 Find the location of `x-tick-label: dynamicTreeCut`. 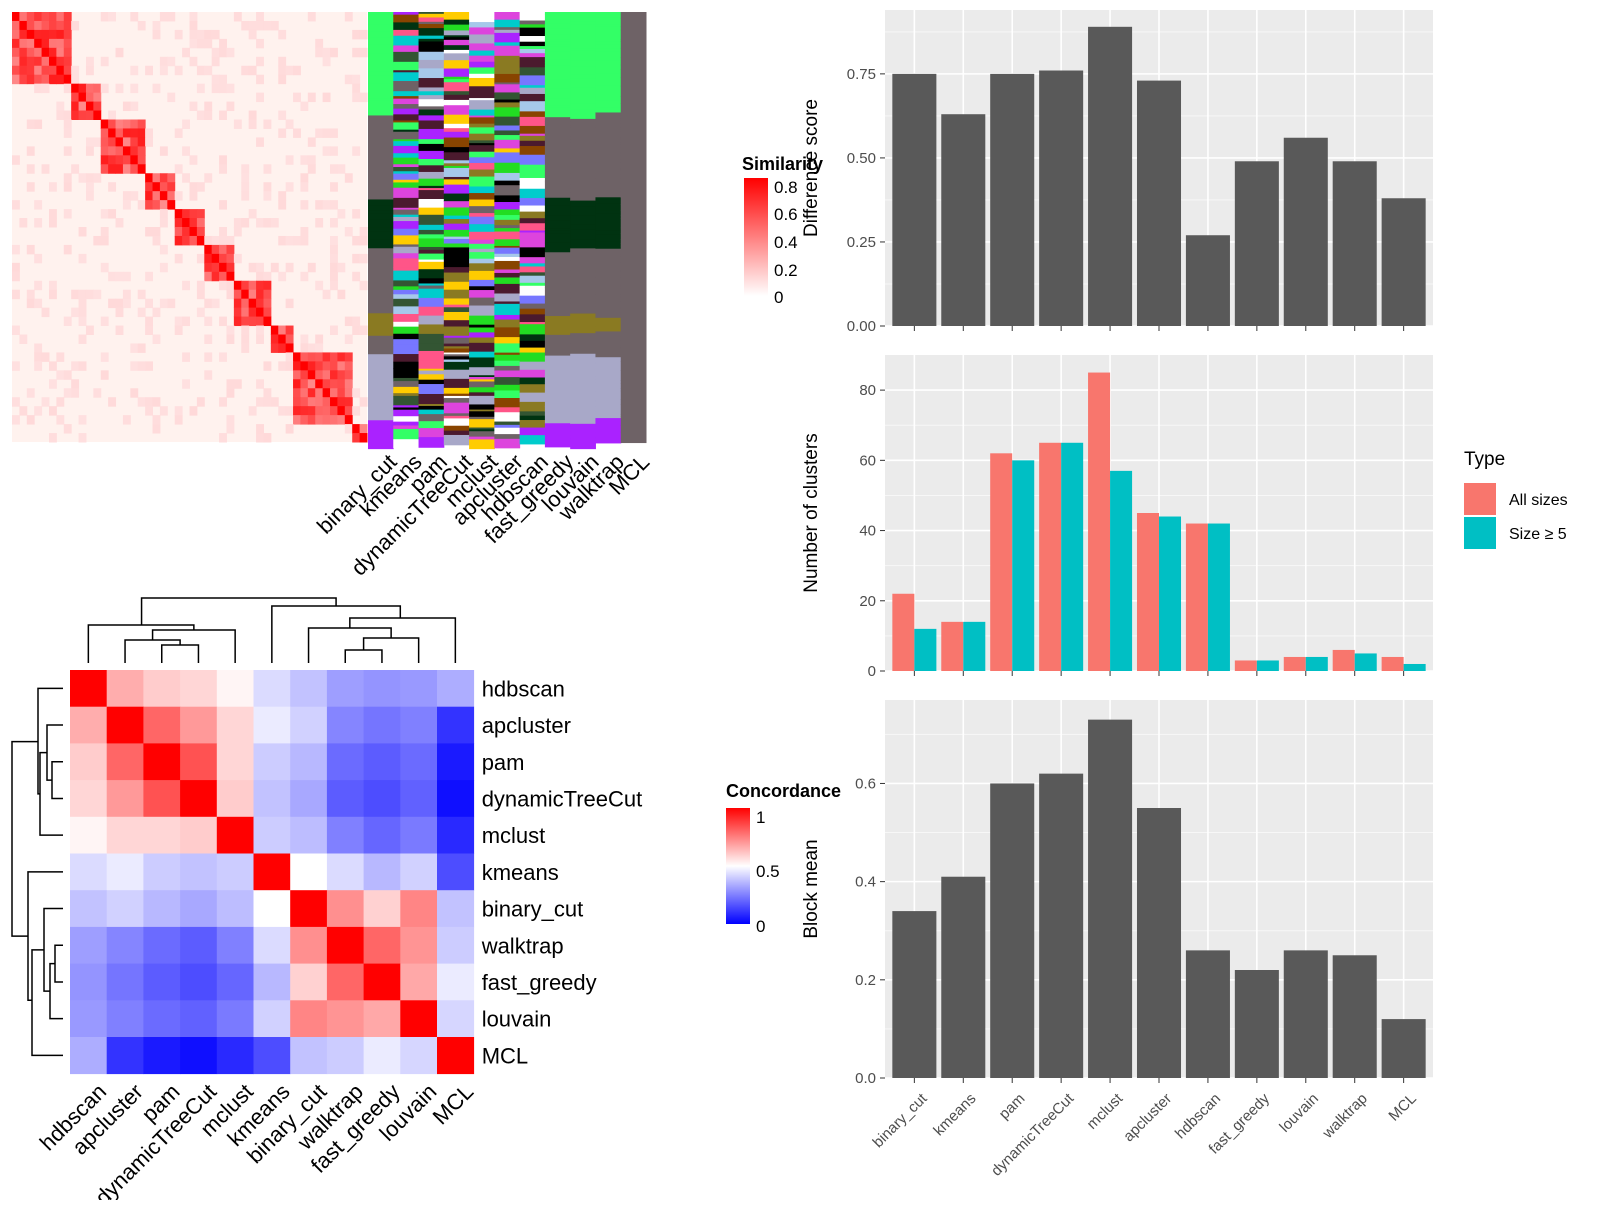

x-tick-label: dynamicTreeCut is located at coordinates (1033, 1135).